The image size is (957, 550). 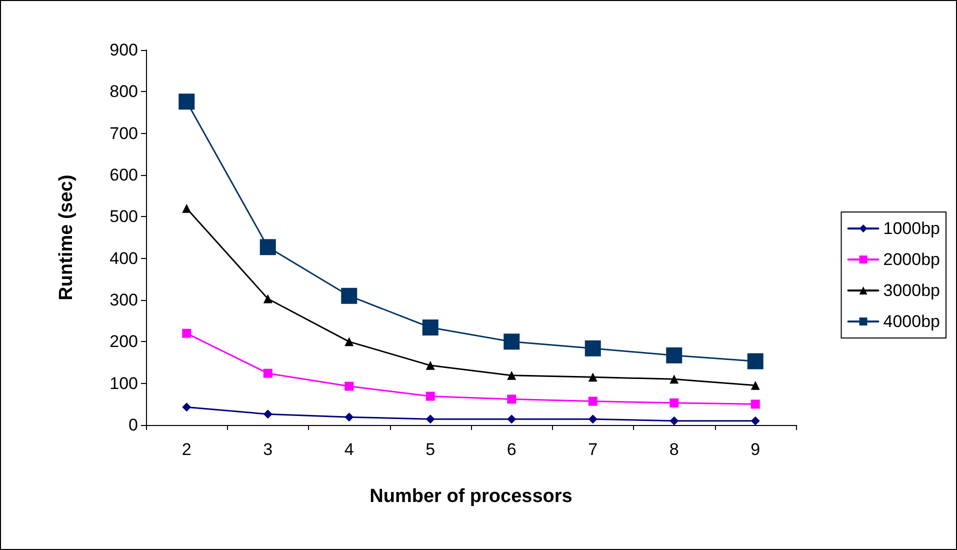 What do you see at coordinates (911, 321) in the screenshot?
I see `legend-label: 4000bp` at bounding box center [911, 321].